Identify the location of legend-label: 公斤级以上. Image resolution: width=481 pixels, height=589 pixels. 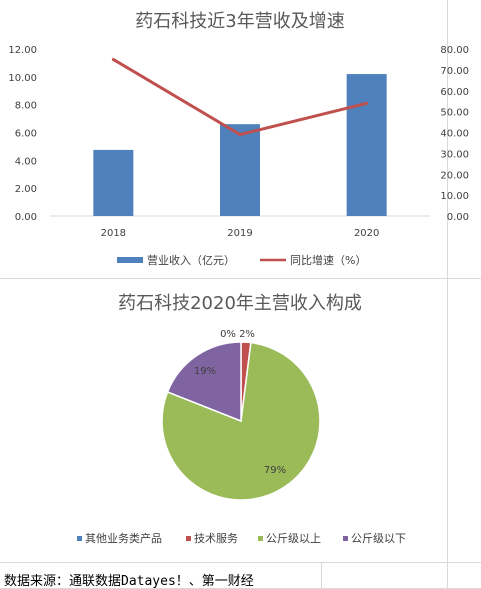
(293, 538).